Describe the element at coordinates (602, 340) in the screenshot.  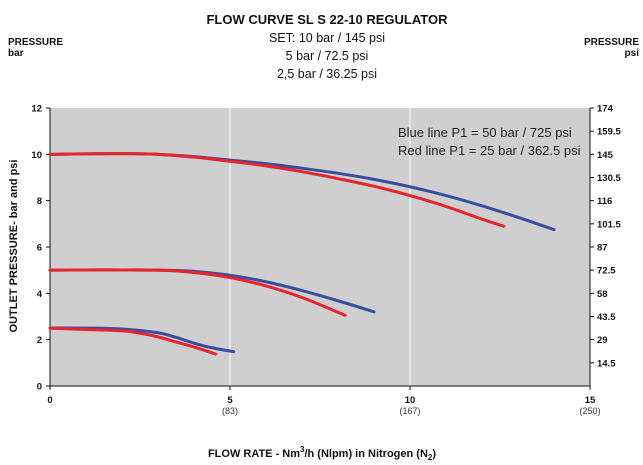
I see `y-tick-label-right-29: 29` at that location.